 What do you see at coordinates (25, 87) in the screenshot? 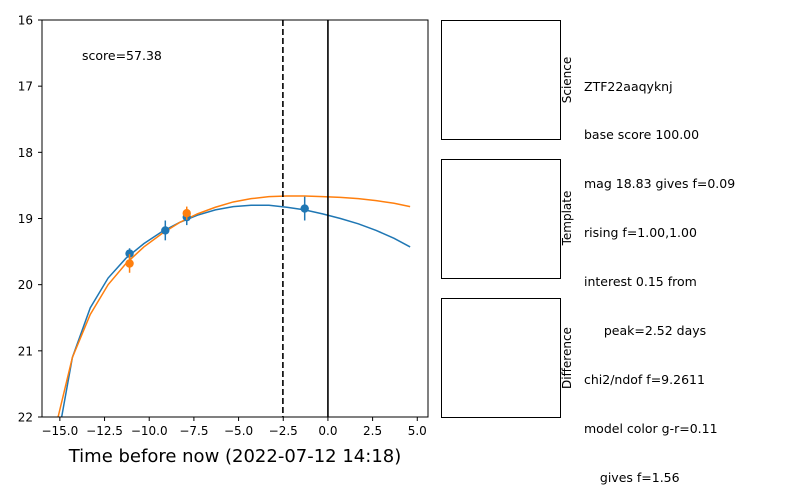
I see `y-tick-label: 17` at bounding box center [25, 87].